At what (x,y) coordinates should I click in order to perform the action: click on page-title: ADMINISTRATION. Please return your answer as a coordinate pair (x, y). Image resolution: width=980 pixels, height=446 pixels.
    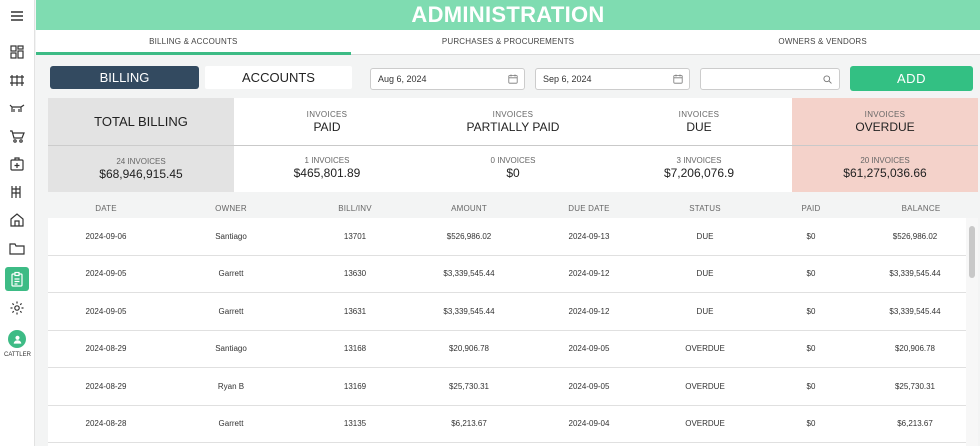
    Looking at the image, I should click on (508, 14).